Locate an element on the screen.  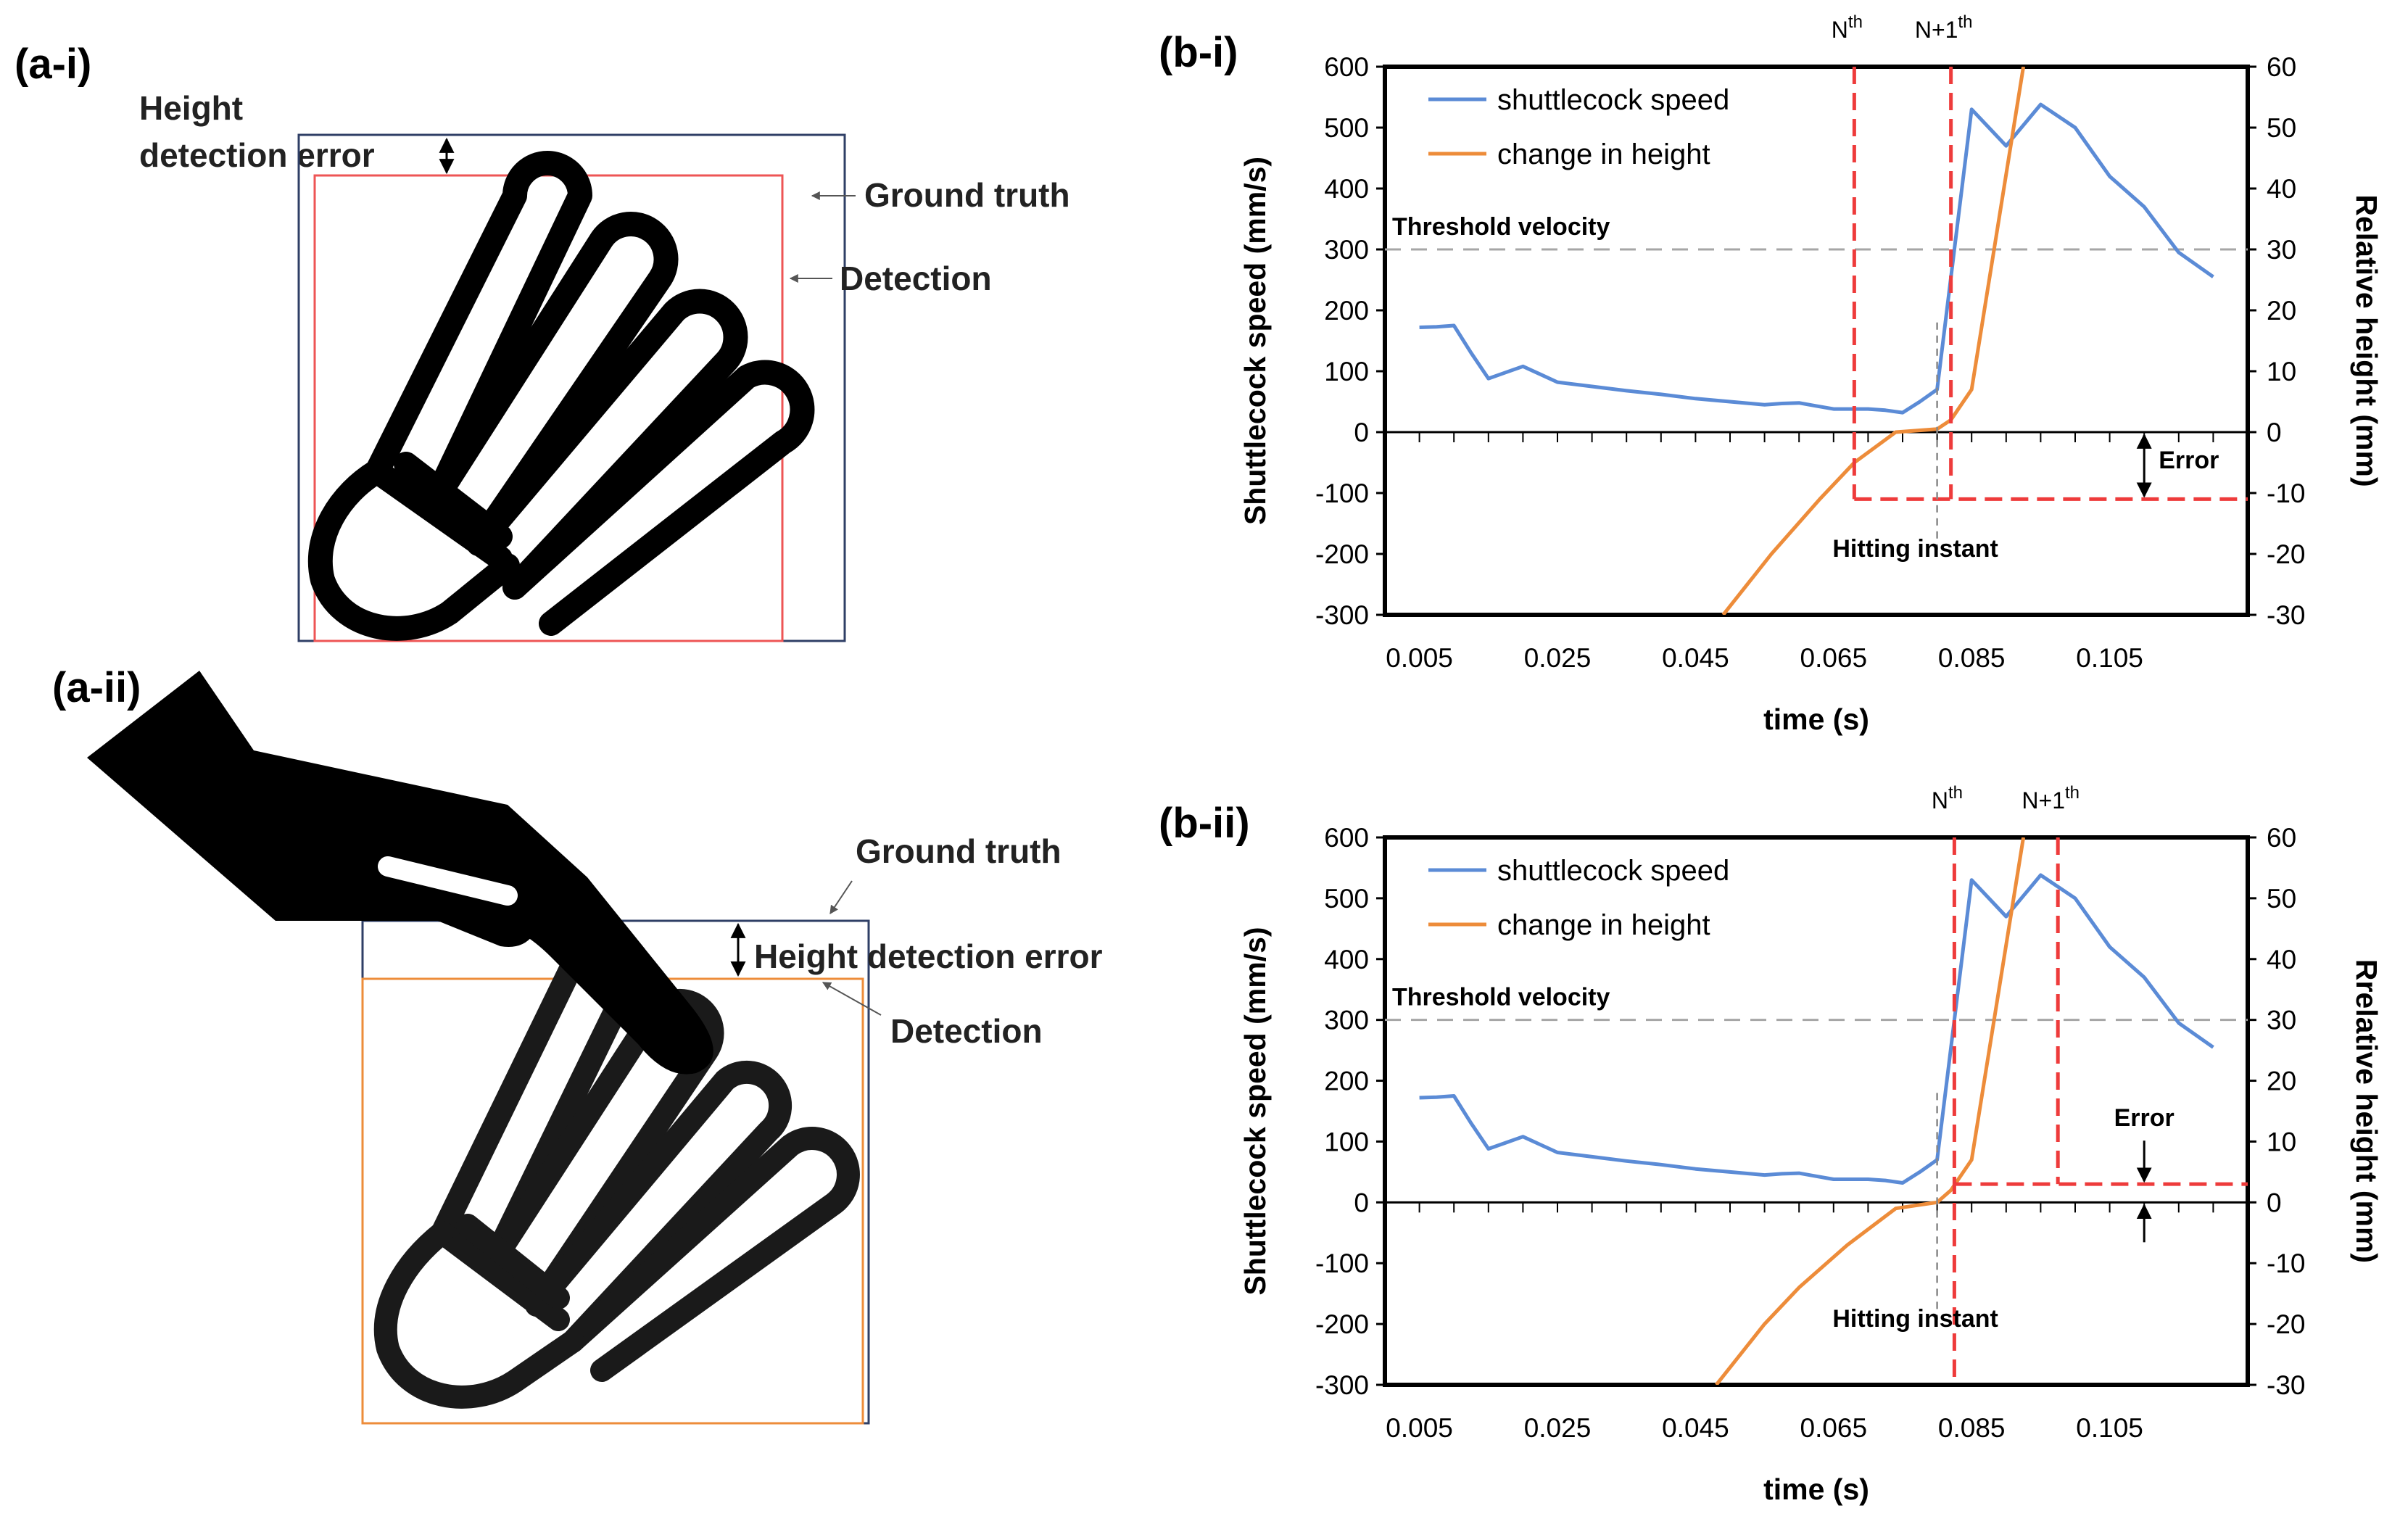
detection-pointer-ii is located at coordinates (852, 999).